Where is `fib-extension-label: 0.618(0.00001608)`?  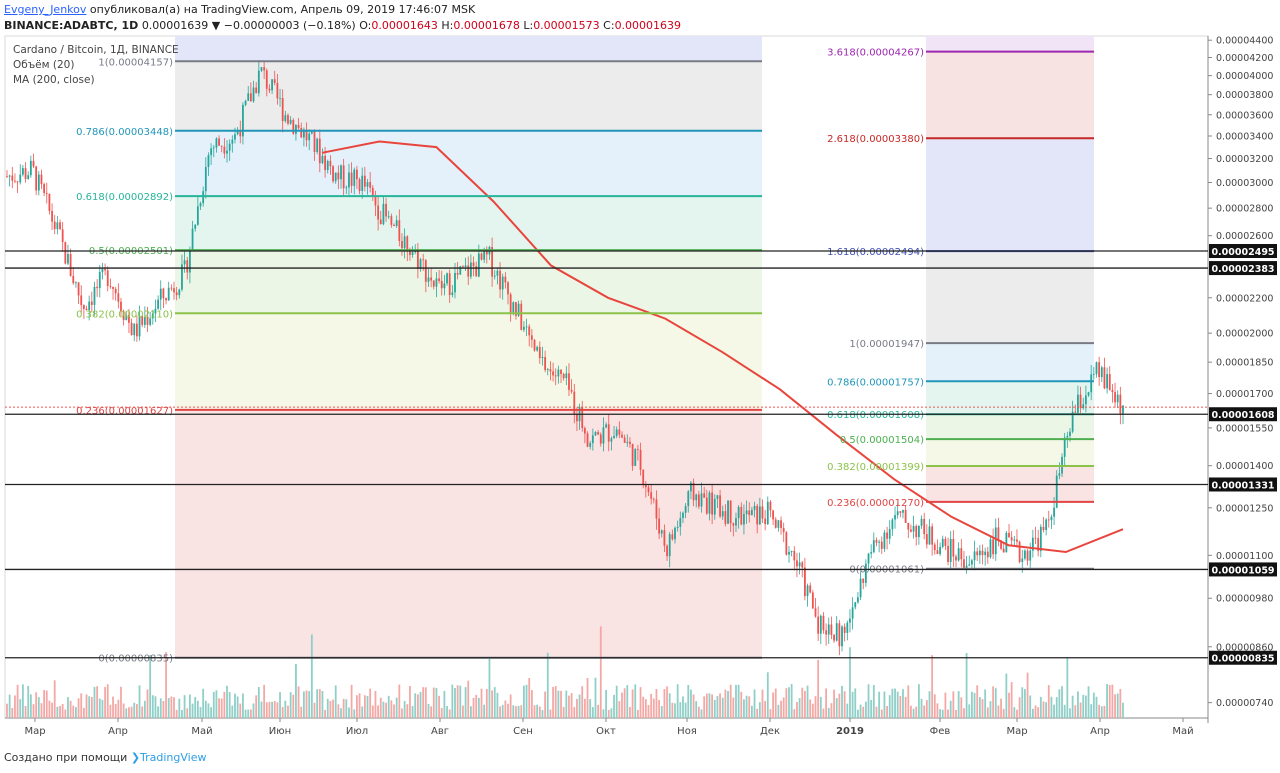 fib-extension-label: 0.618(0.00001608) is located at coordinates (875, 415).